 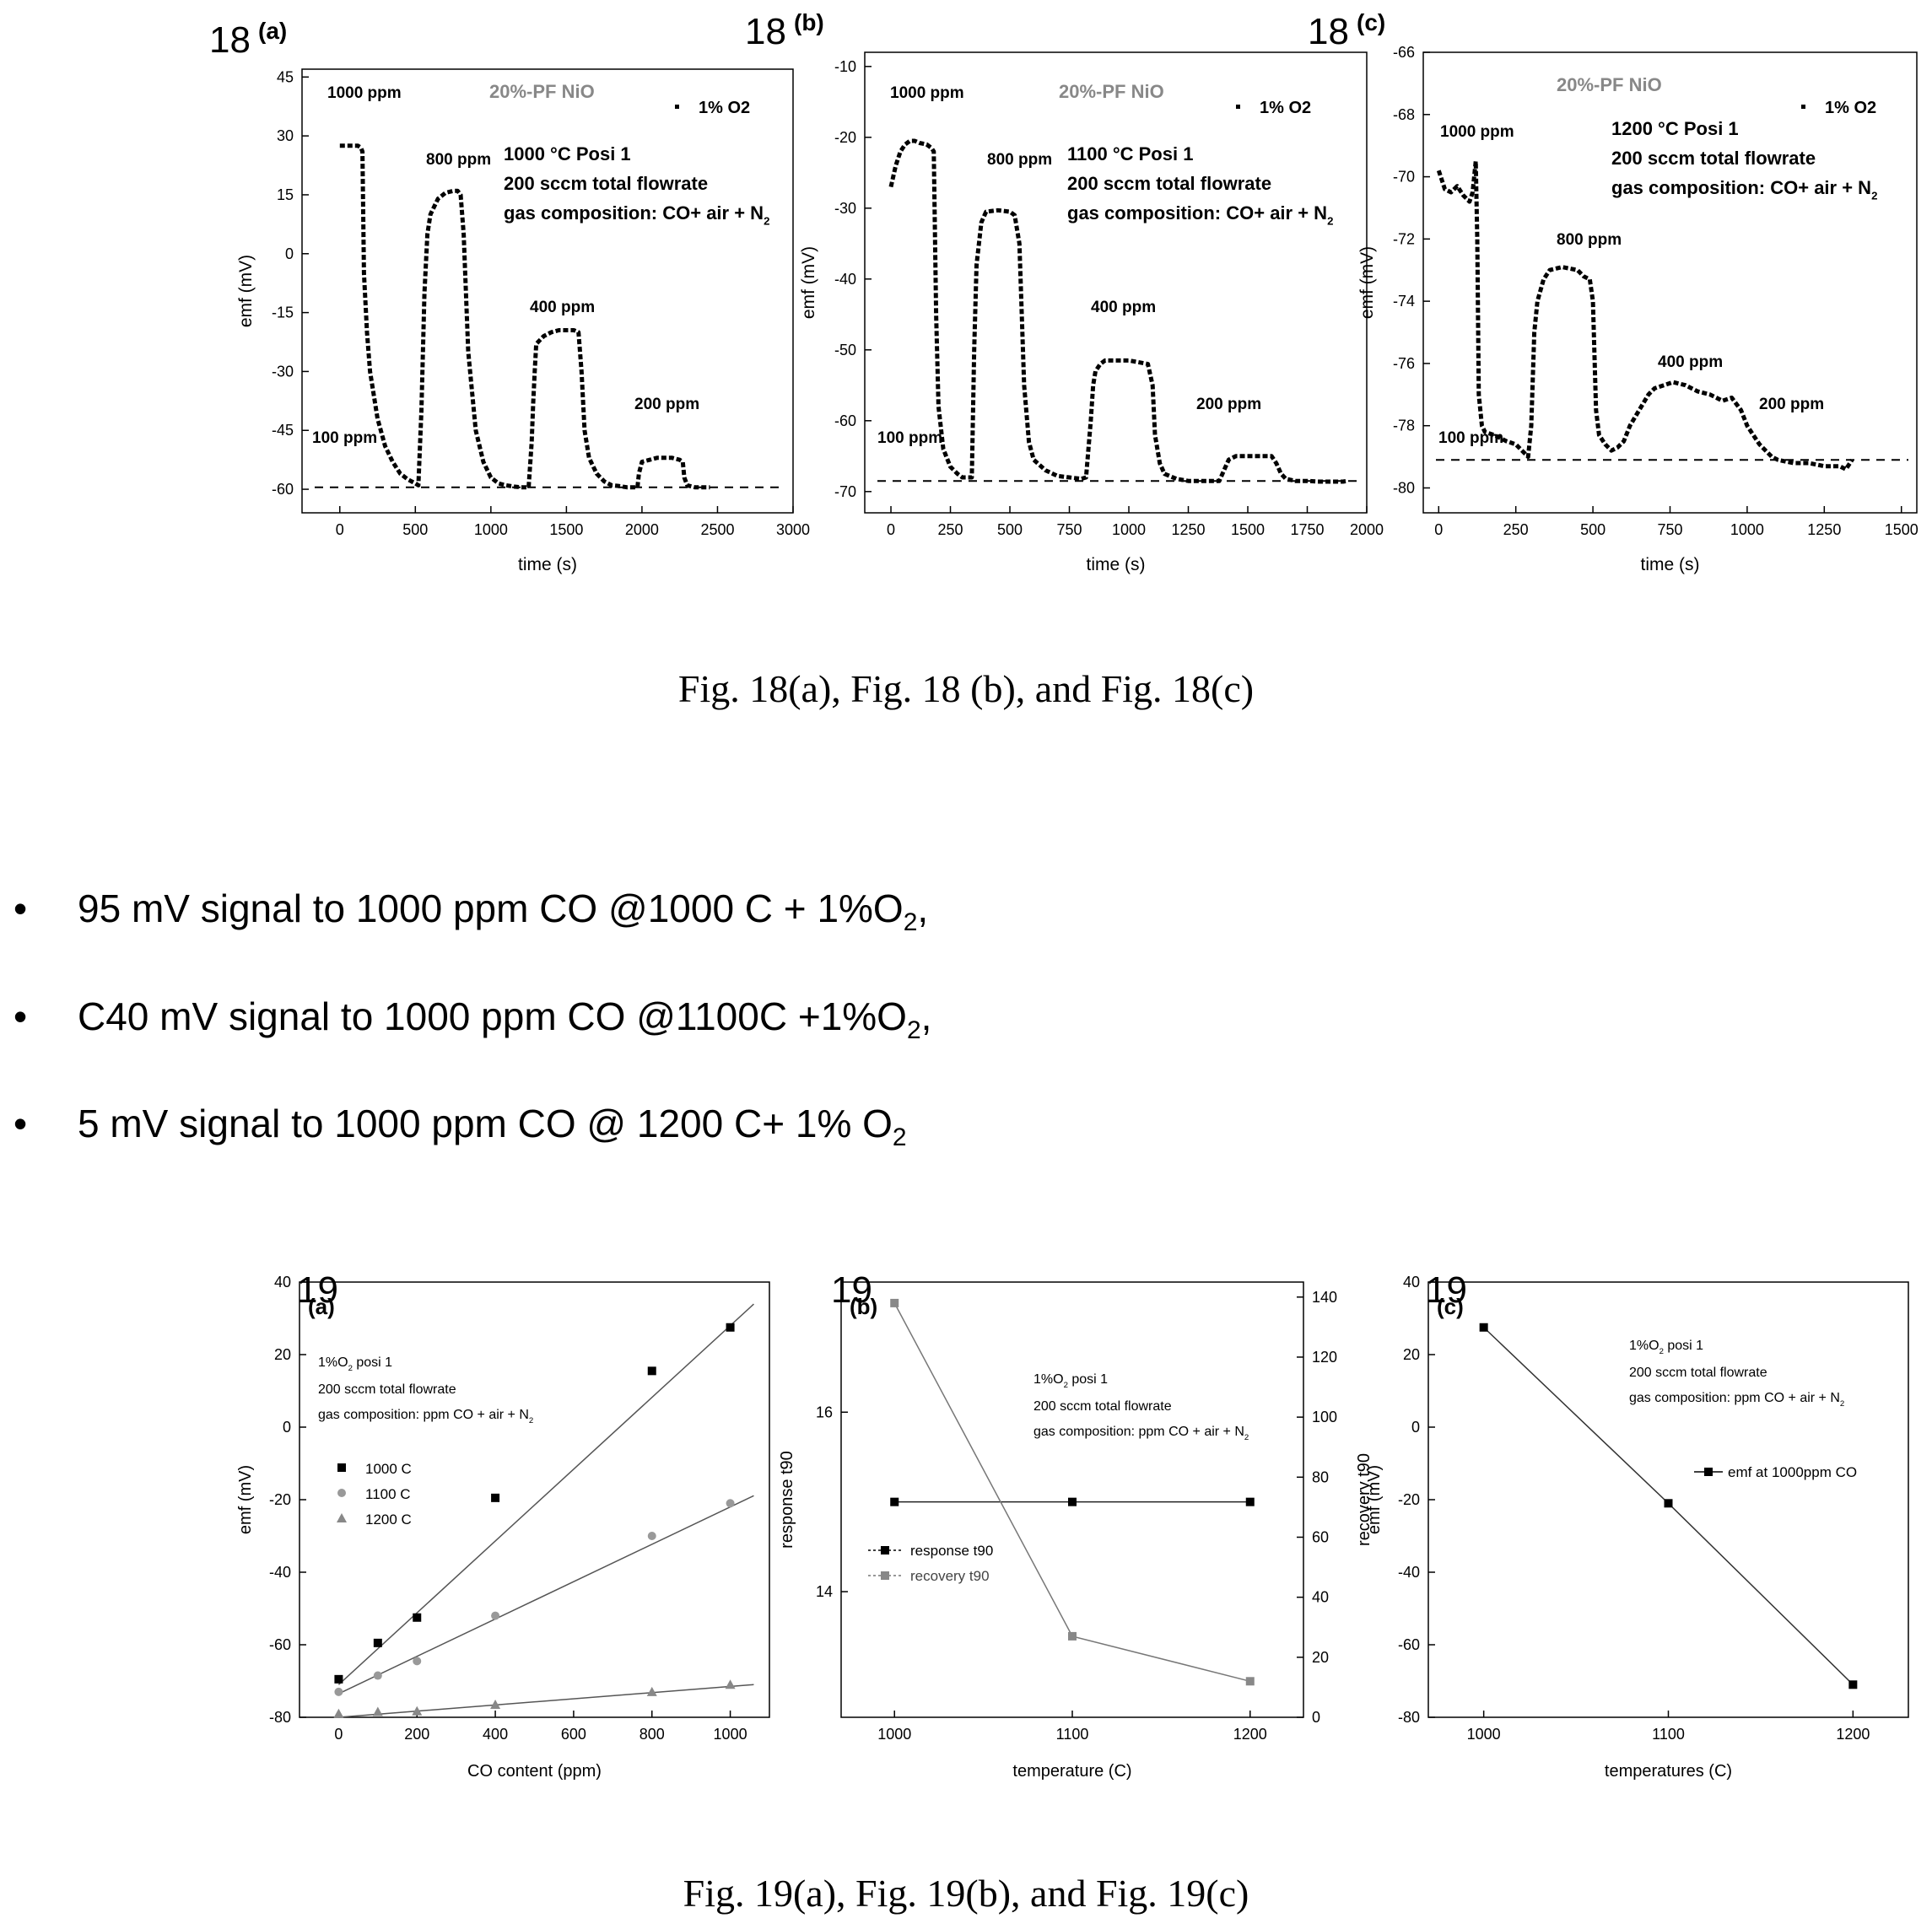 I want to click on y-tick-label: -70, so click(x=1404, y=177).